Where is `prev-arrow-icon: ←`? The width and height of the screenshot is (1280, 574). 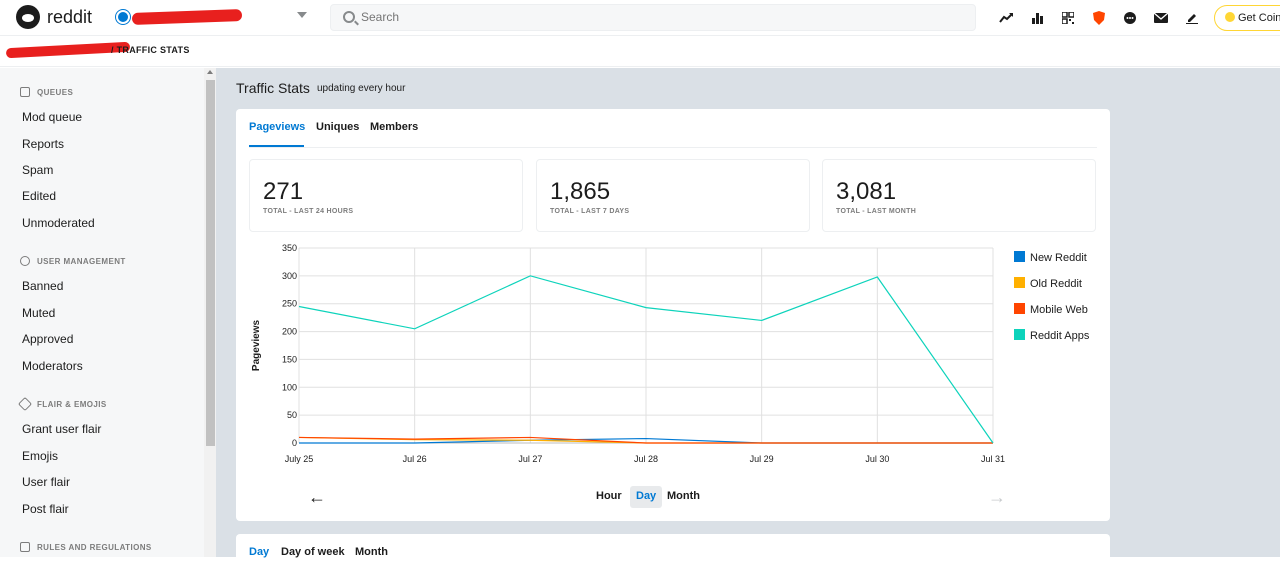
prev-arrow-icon: ← is located at coordinates (317, 497).